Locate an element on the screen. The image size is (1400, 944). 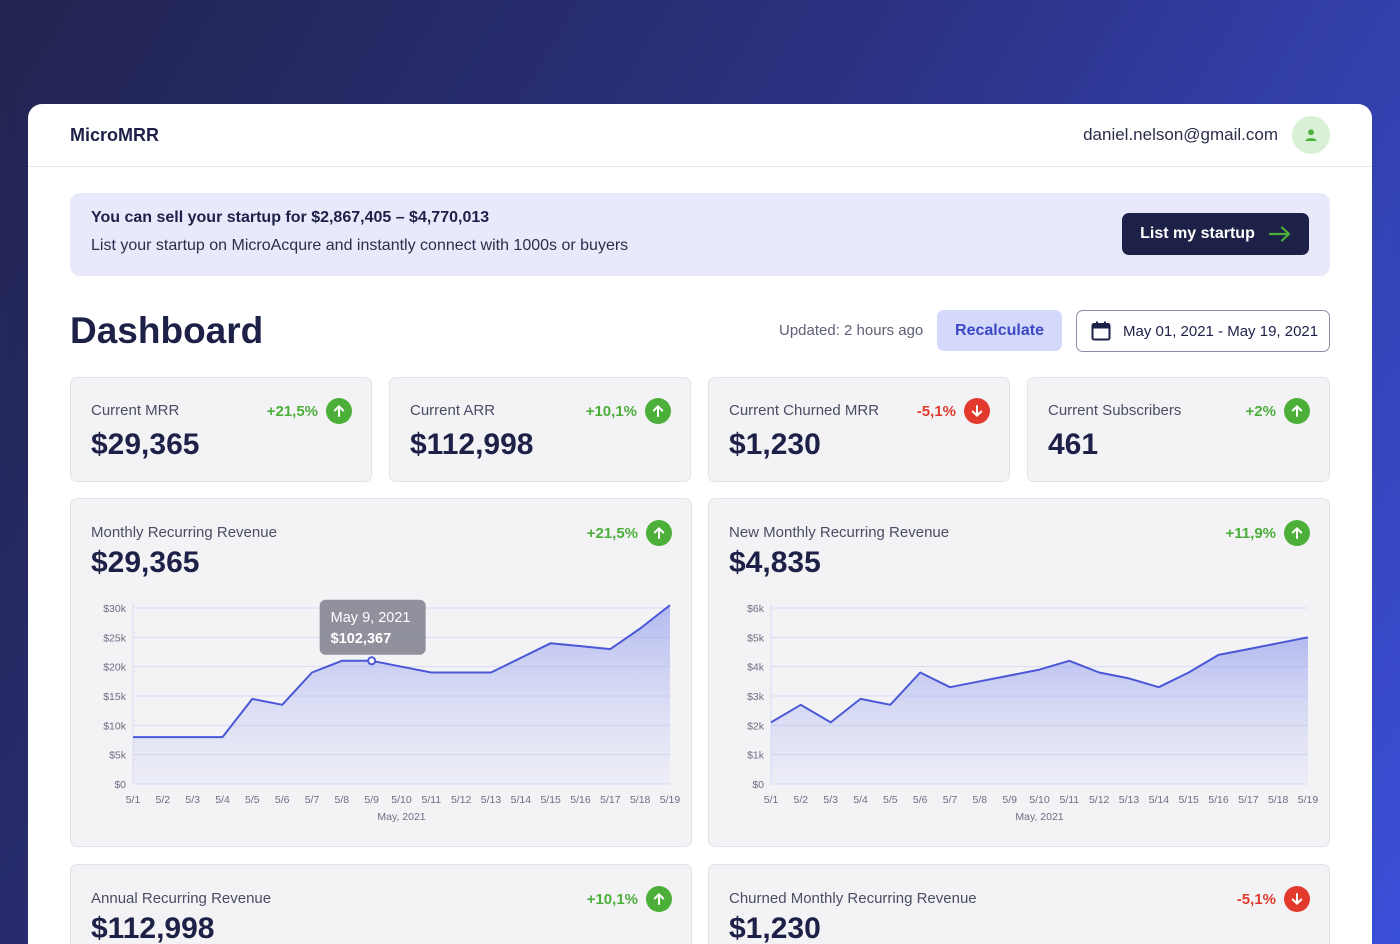
stat-label: Current MRR is located at coordinates (135, 410).